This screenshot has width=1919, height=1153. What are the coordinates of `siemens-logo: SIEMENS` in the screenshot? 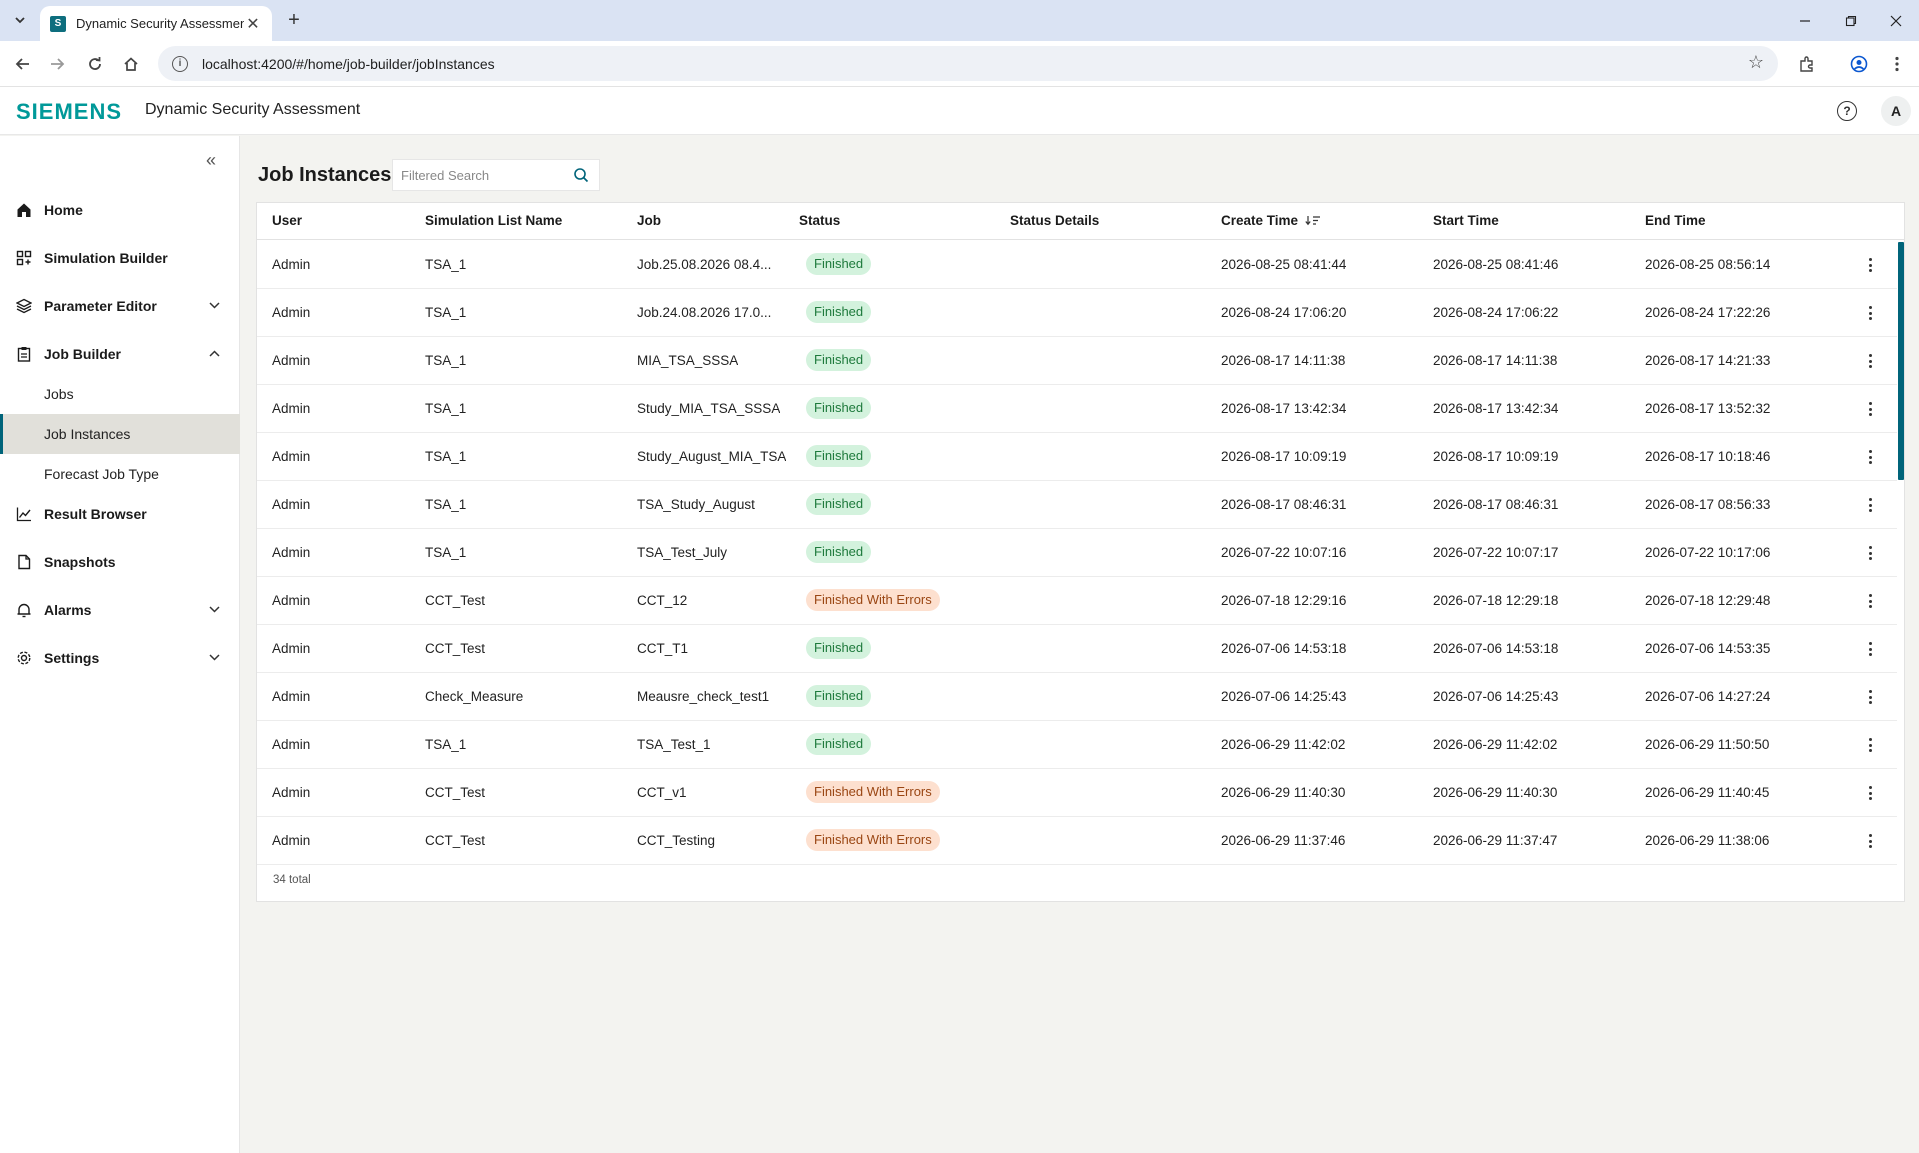 It's located at (69, 111).